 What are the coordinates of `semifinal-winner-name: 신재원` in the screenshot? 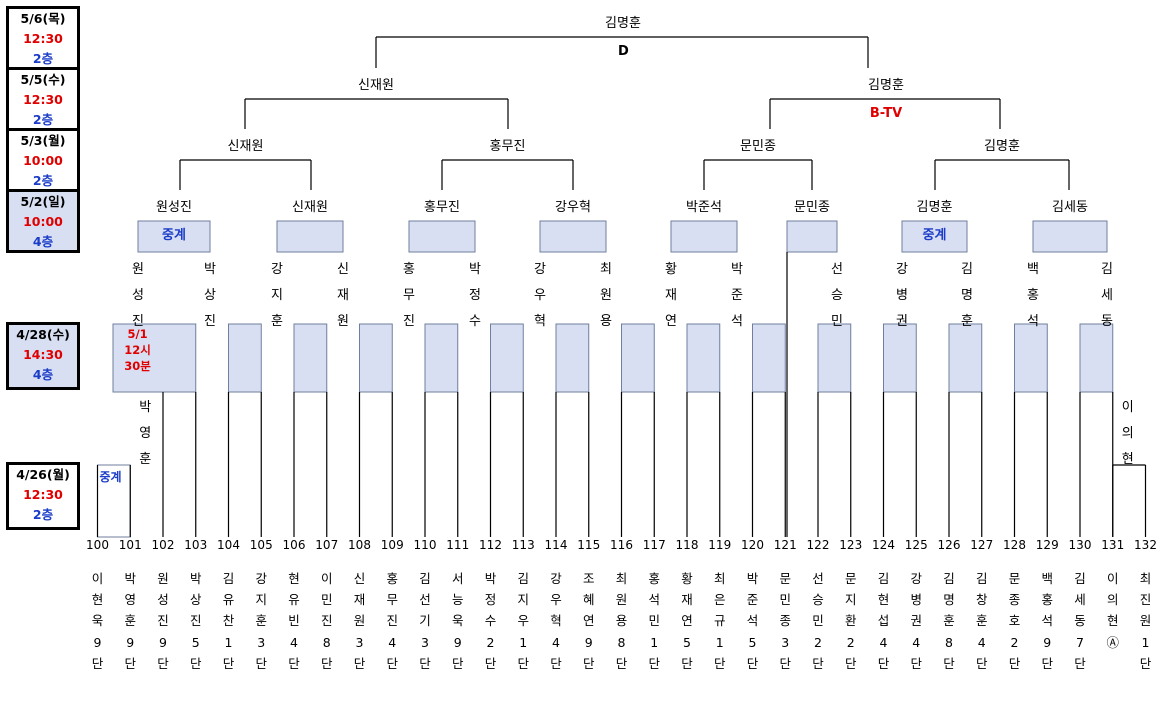 It's located at (376, 85).